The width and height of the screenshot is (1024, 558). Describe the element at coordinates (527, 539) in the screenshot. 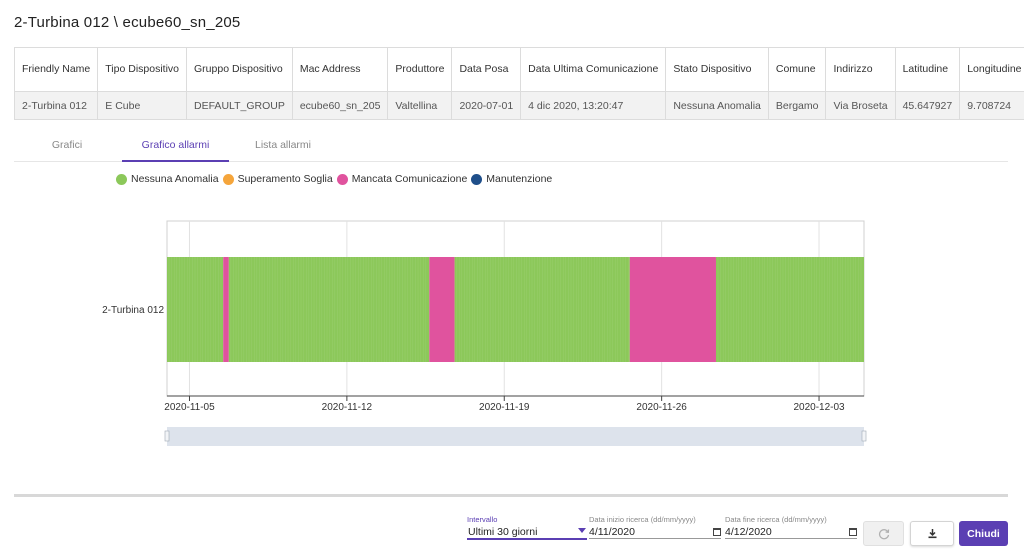

I see `interval-select-underline` at that location.